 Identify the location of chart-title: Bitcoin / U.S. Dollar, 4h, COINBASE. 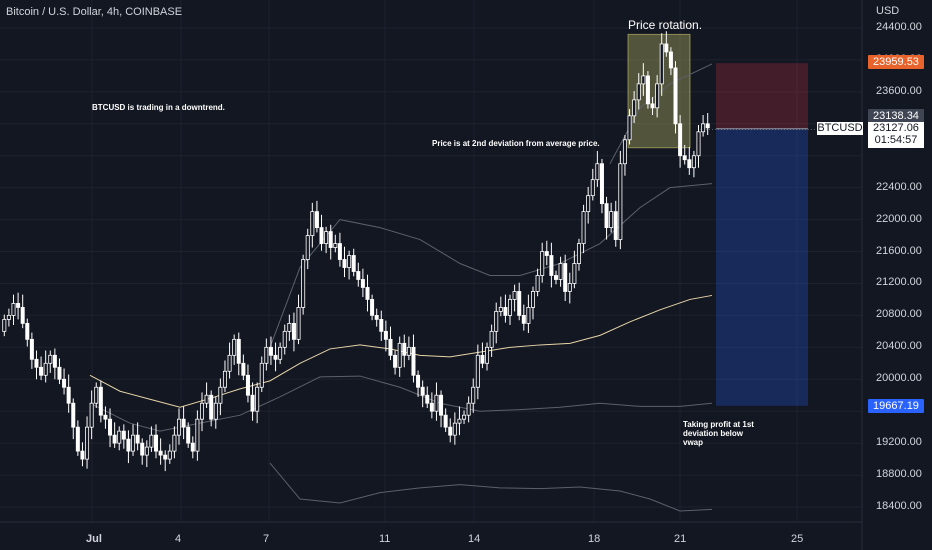
(94, 12).